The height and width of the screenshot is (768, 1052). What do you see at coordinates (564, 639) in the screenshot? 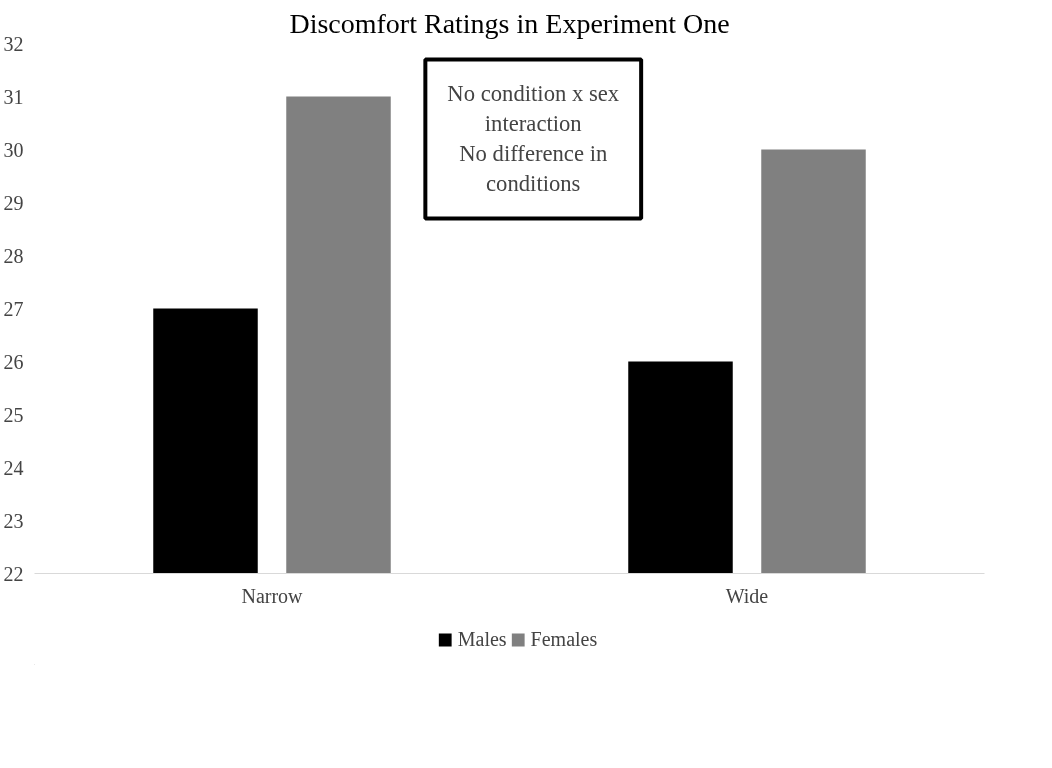
I see `legend-label: Females` at bounding box center [564, 639].